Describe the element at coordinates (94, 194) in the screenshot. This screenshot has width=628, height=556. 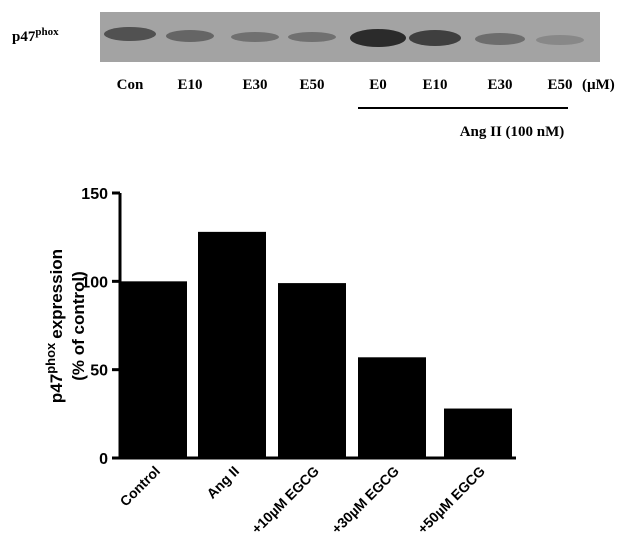
I see `y-tick-label: 150` at that location.